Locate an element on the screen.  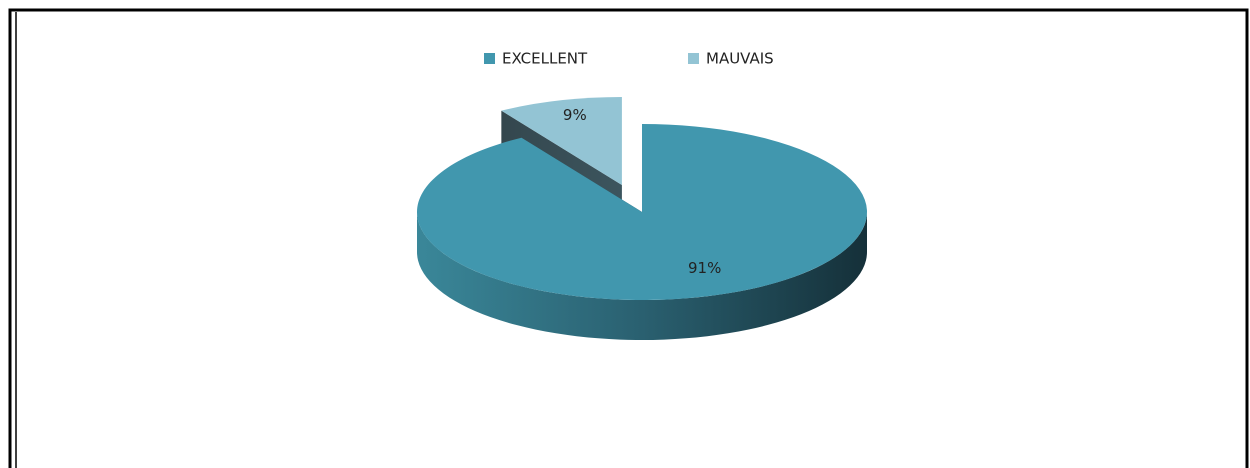
legend-label: MAUVAIS is located at coordinates (740, 59).